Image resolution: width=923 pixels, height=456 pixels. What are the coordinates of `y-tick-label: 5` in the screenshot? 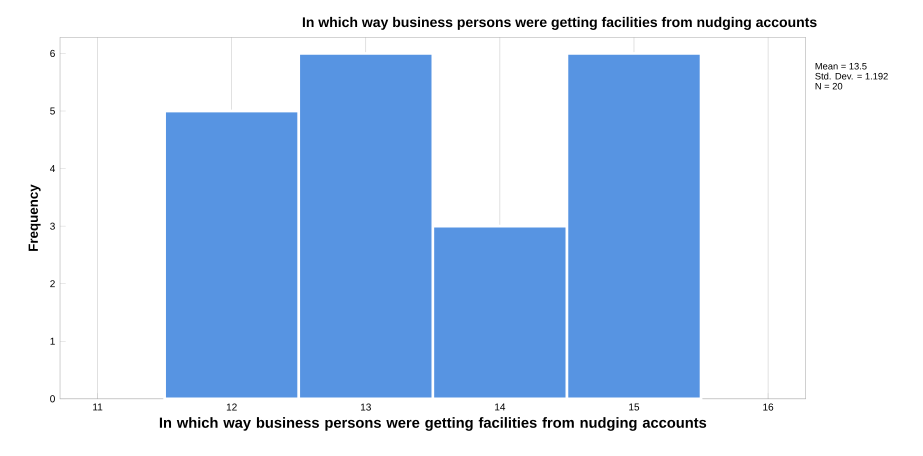 It's located at (52, 110).